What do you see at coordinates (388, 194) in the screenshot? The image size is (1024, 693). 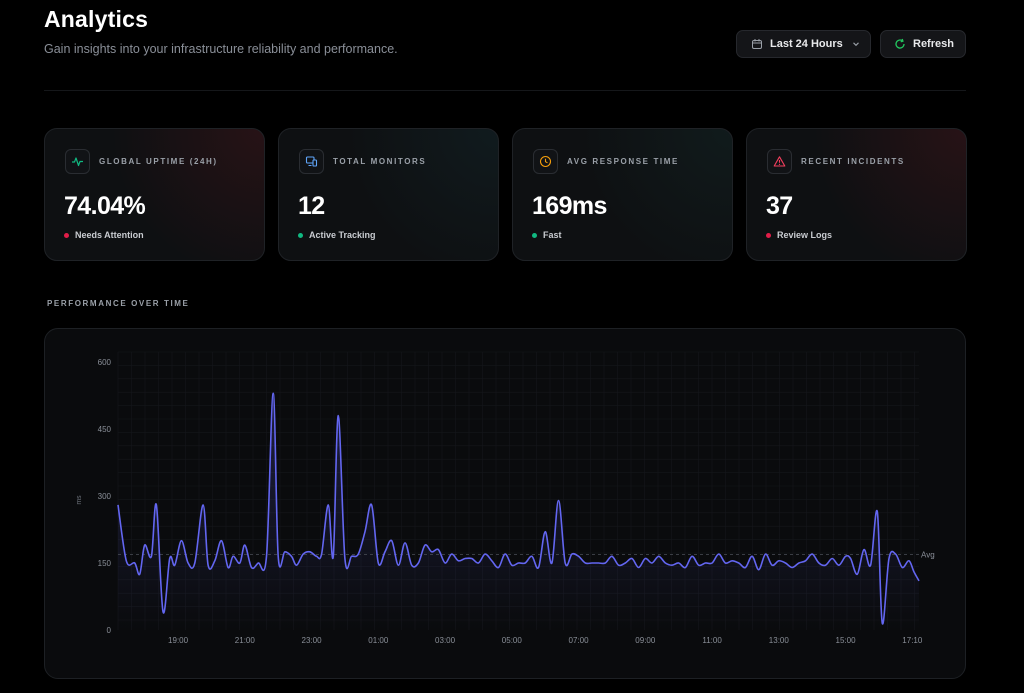 I see `stat-card-monitors: TOTAL MONITORS 12 Active Tracking` at bounding box center [388, 194].